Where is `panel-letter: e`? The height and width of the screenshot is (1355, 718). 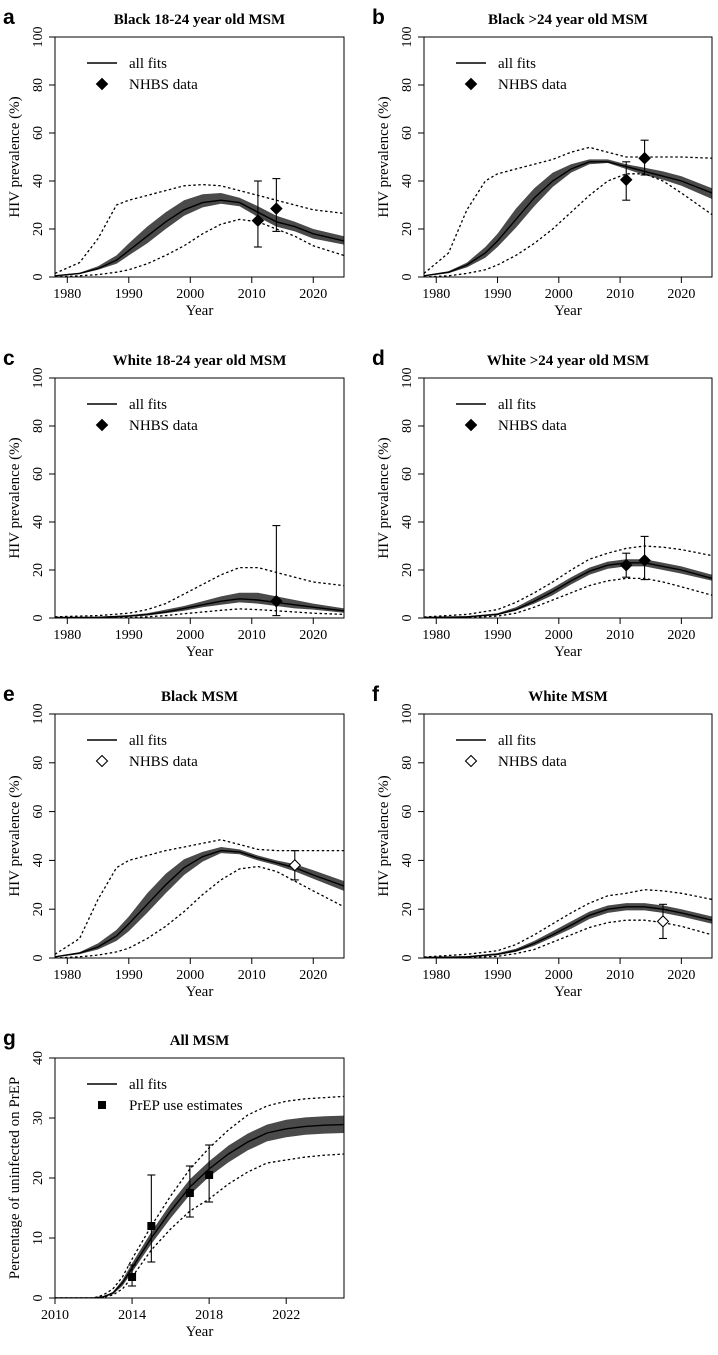
panel-letter: e is located at coordinates (9, 694).